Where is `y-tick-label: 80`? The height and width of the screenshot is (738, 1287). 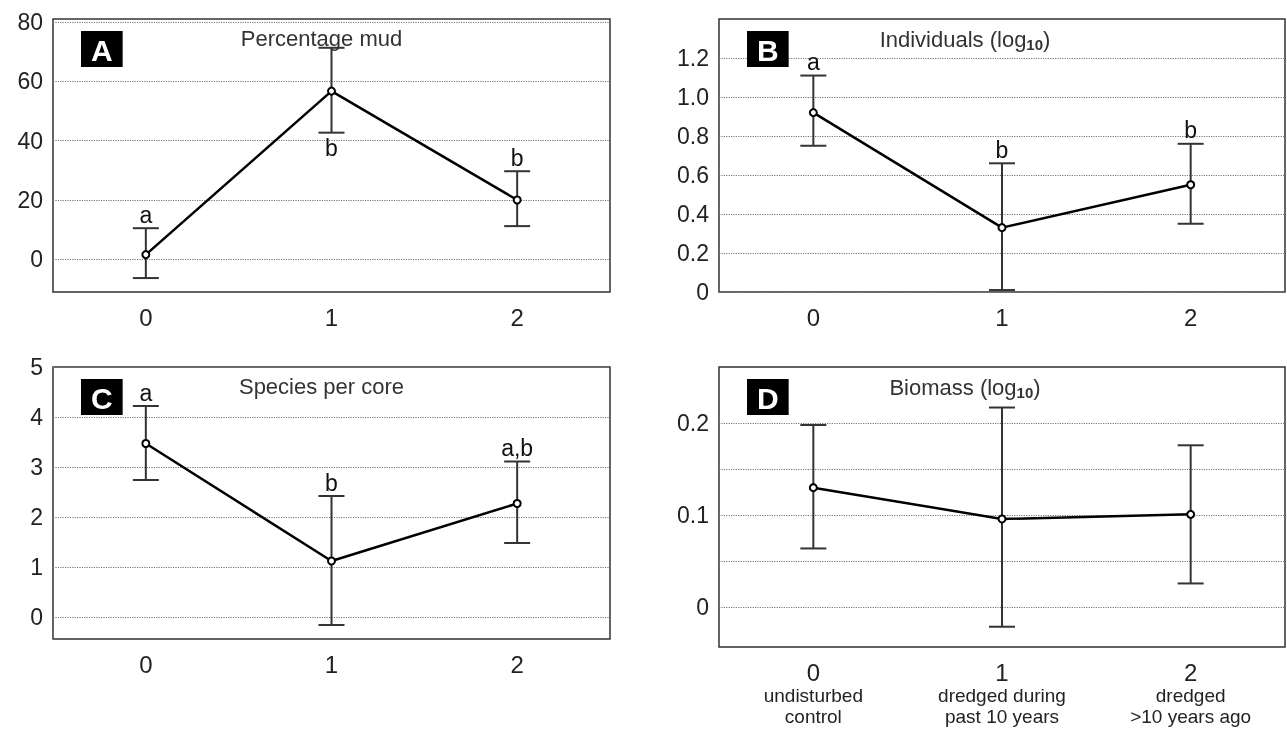
y-tick-label: 80 is located at coordinates (30, 21).